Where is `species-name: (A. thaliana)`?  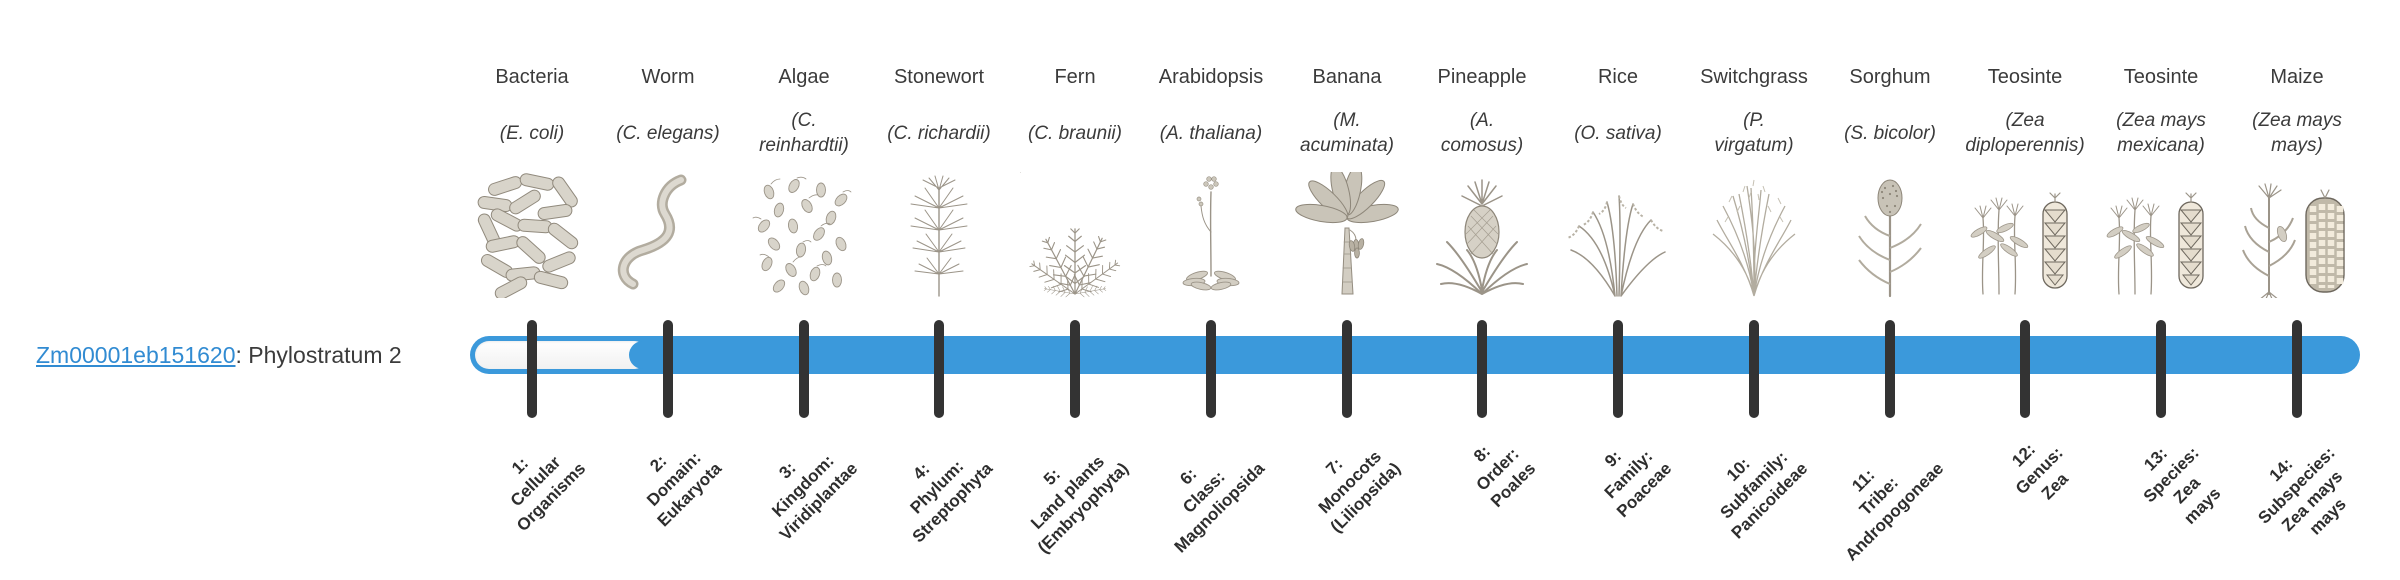 species-name: (A. thaliana) is located at coordinates (1211, 133).